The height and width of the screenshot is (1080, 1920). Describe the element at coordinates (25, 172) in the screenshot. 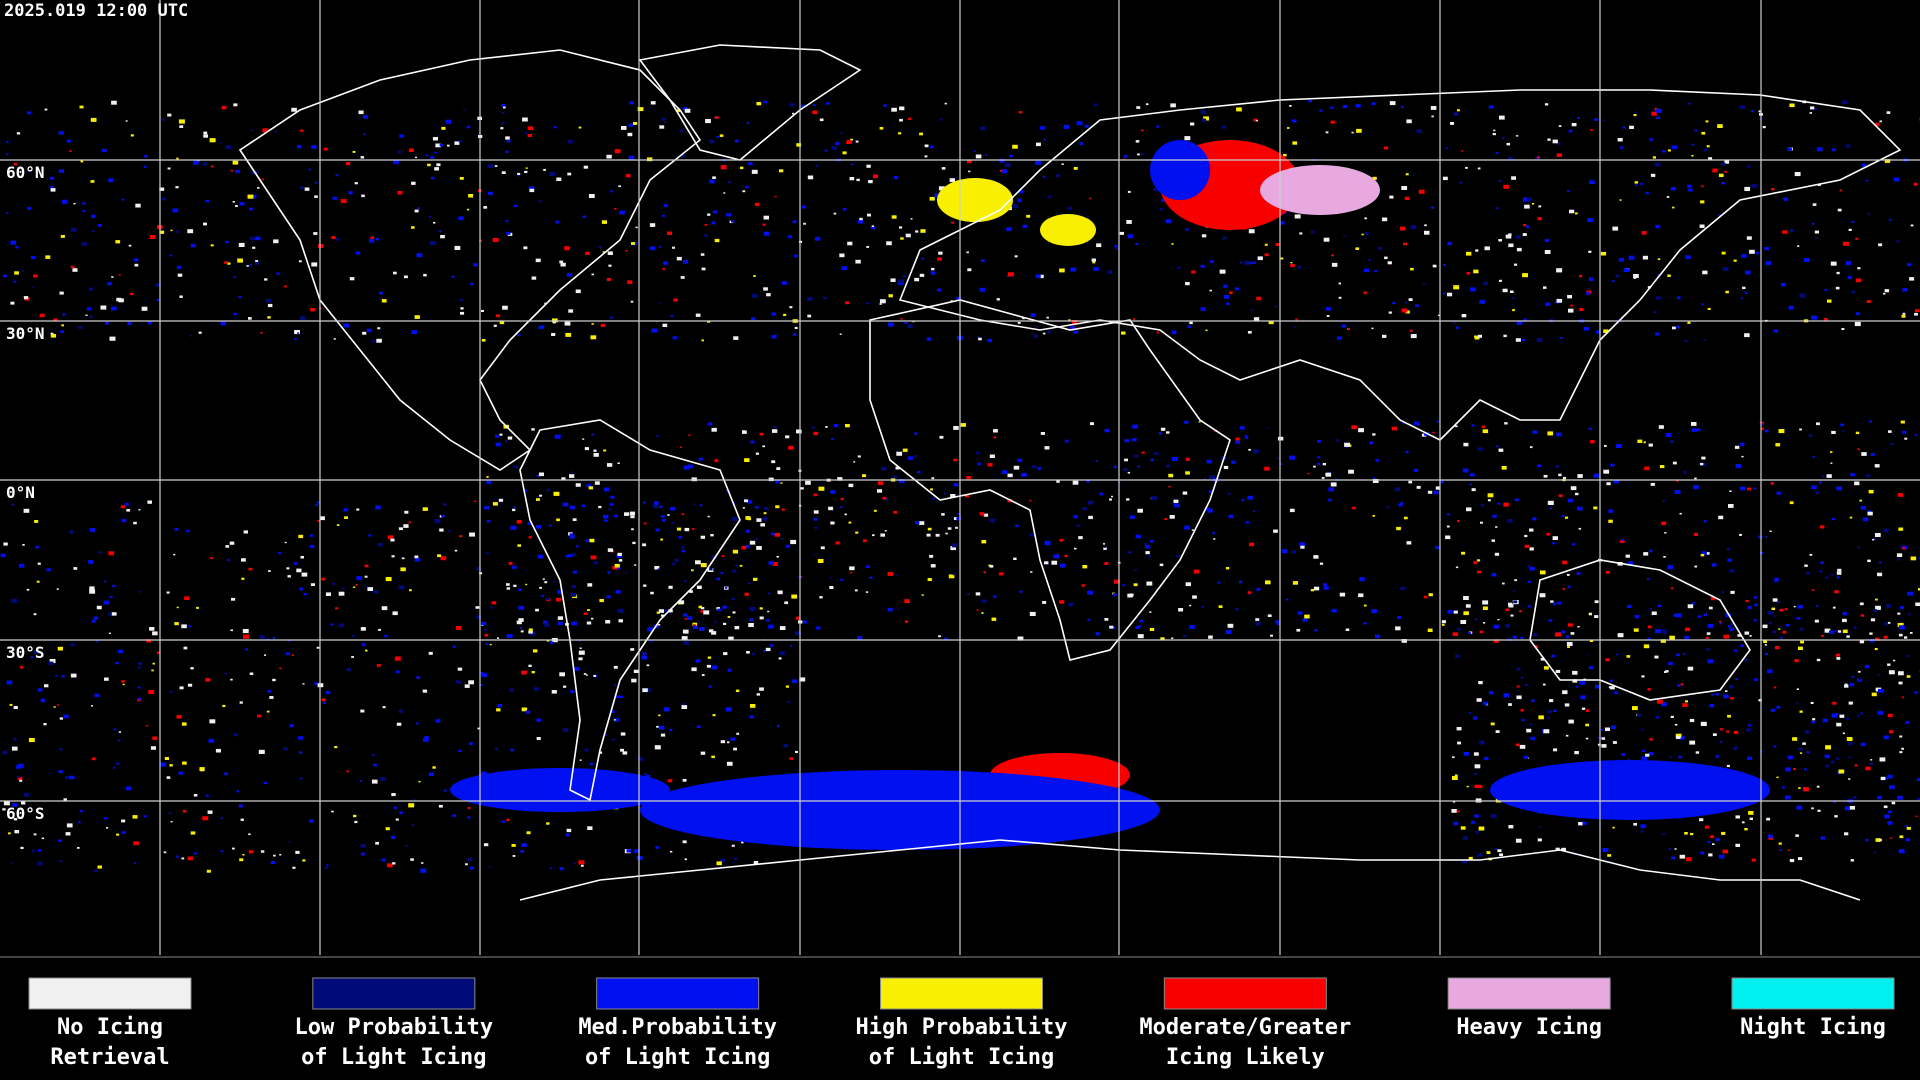

I see `latitude-label: 60°N` at that location.